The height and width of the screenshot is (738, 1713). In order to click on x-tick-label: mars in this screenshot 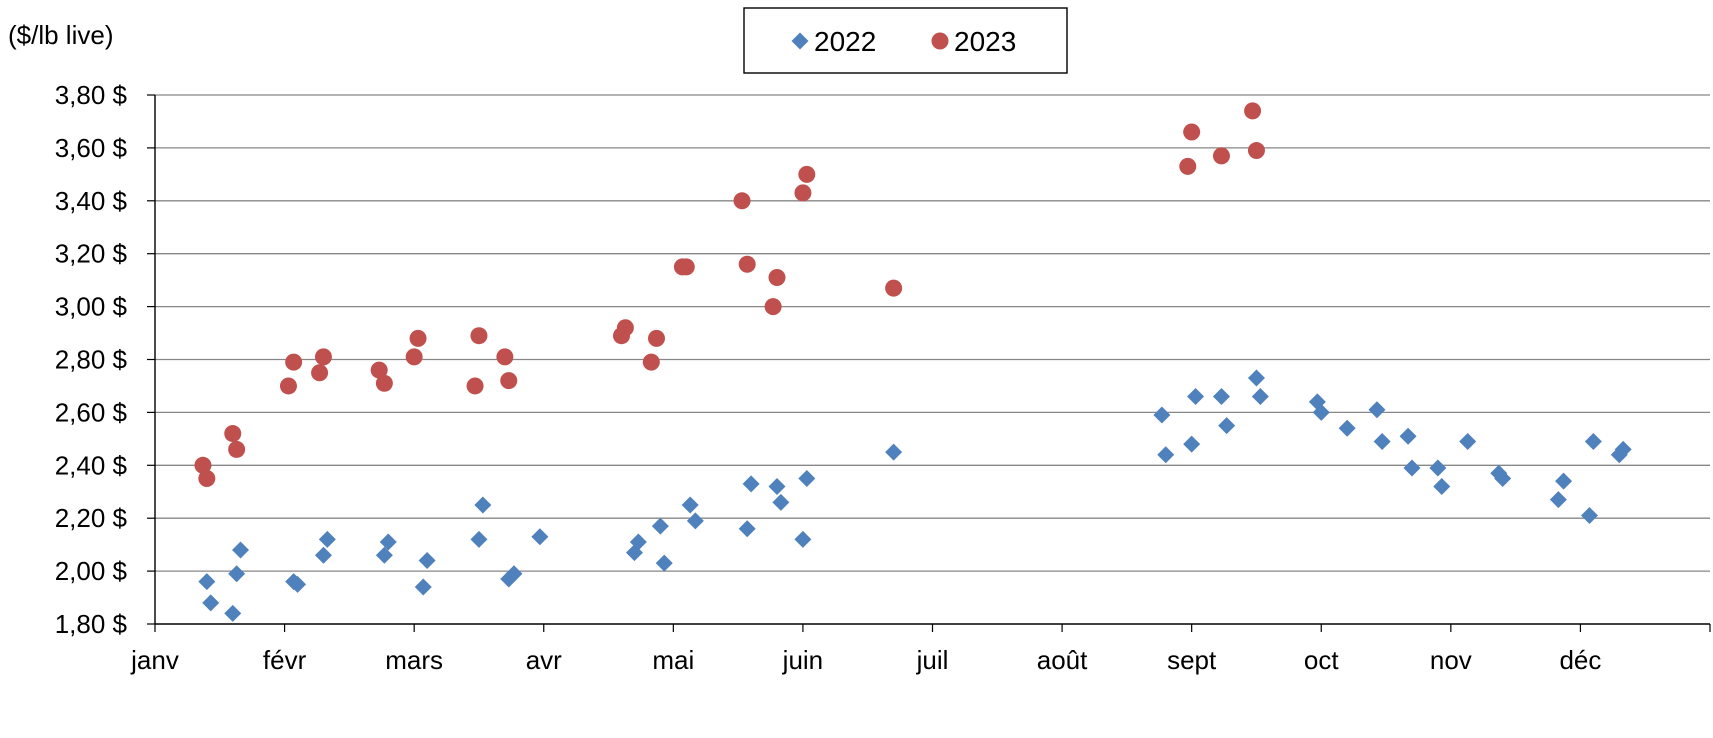, I will do `click(414, 660)`.